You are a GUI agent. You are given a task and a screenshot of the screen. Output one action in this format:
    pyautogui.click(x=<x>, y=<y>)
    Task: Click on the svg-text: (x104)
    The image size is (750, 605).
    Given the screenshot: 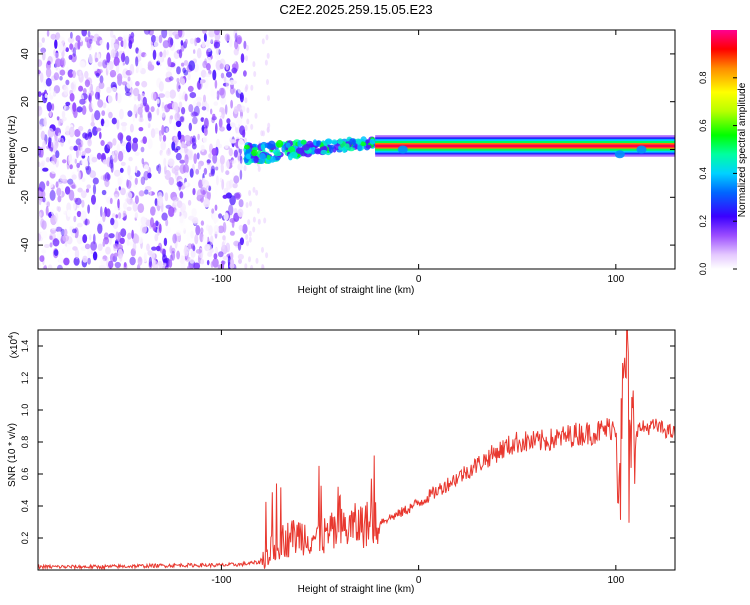 What is the action you would take?
    pyautogui.click(x=14, y=345)
    